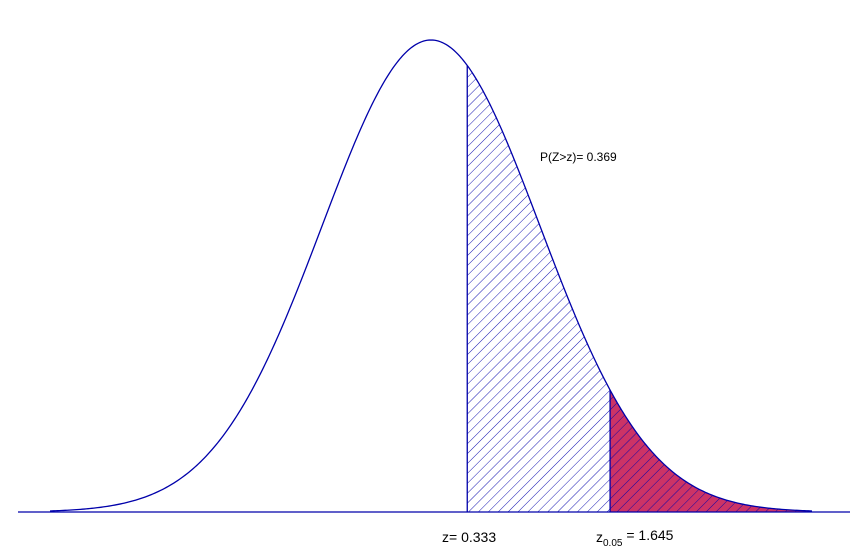 The height and width of the screenshot is (556, 862). I want to click on area-probability-label: P(Z>z)= 0.369, so click(578, 157).